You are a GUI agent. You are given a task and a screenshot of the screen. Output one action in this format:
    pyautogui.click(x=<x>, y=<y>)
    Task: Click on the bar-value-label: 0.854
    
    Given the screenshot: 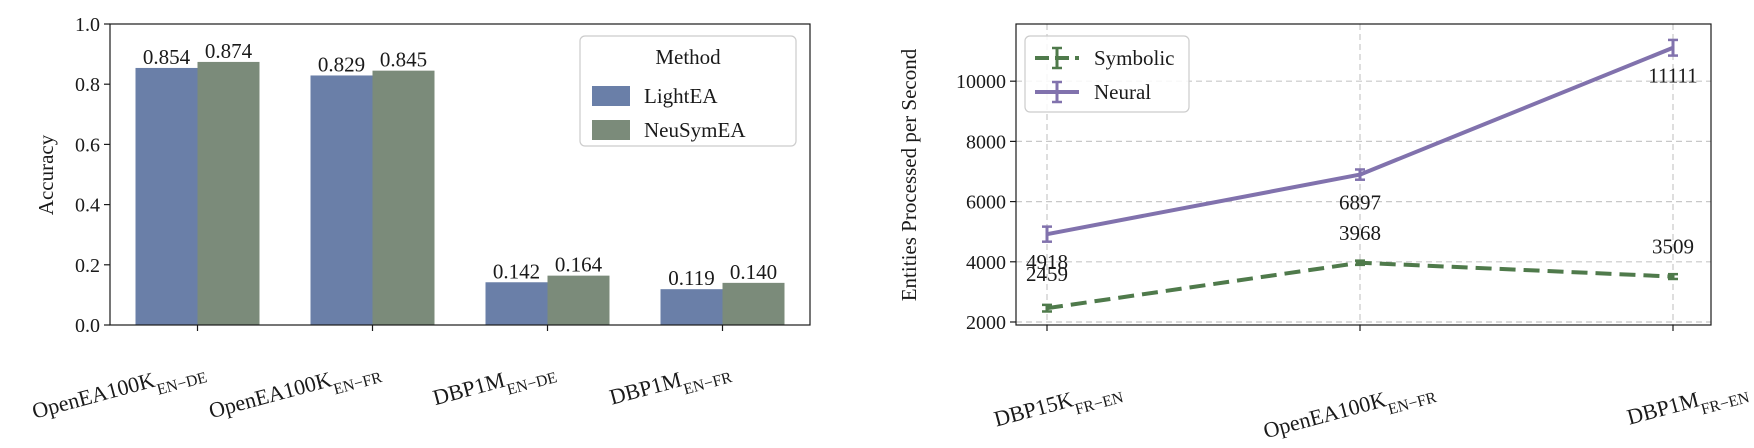 What is the action you would take?
    pyautogui.click(x=167, y=57)
    